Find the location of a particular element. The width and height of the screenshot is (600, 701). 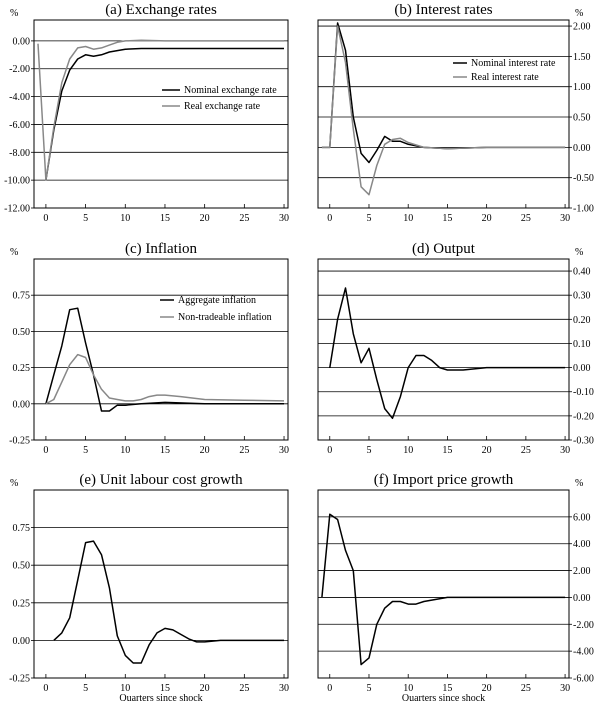

y-tick-label: -12.00 is located at coordinates (17, 209).